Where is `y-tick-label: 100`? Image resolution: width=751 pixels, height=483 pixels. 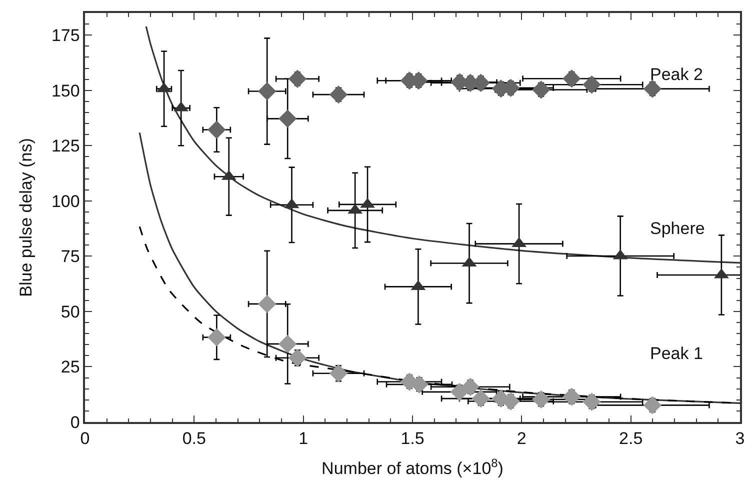
y-tick-label: 100 is located at coordinates (65, 201).